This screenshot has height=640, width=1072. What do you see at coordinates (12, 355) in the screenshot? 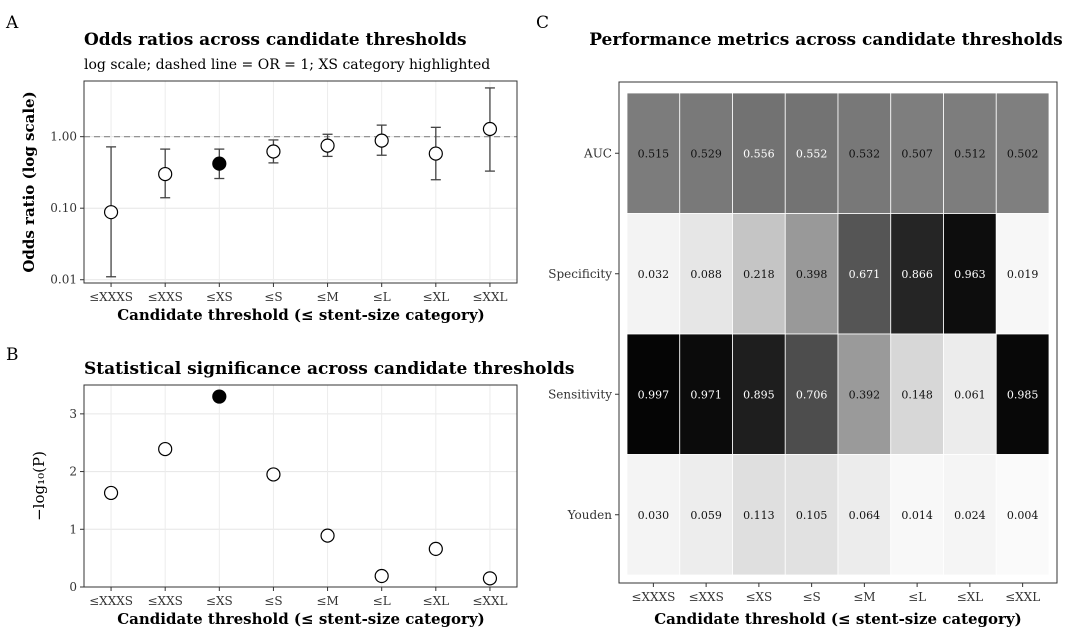
I see `panel-letter-b: B` at bounding box center [12, 355].